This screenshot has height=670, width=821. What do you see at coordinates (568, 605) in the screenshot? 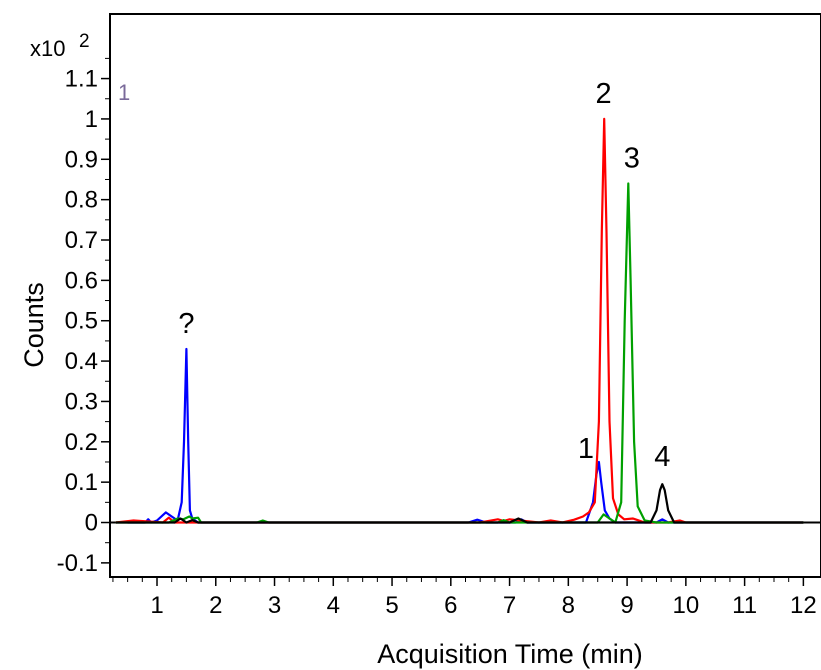
I see `x-tick-label: 8` at bounding box center [568, 605].